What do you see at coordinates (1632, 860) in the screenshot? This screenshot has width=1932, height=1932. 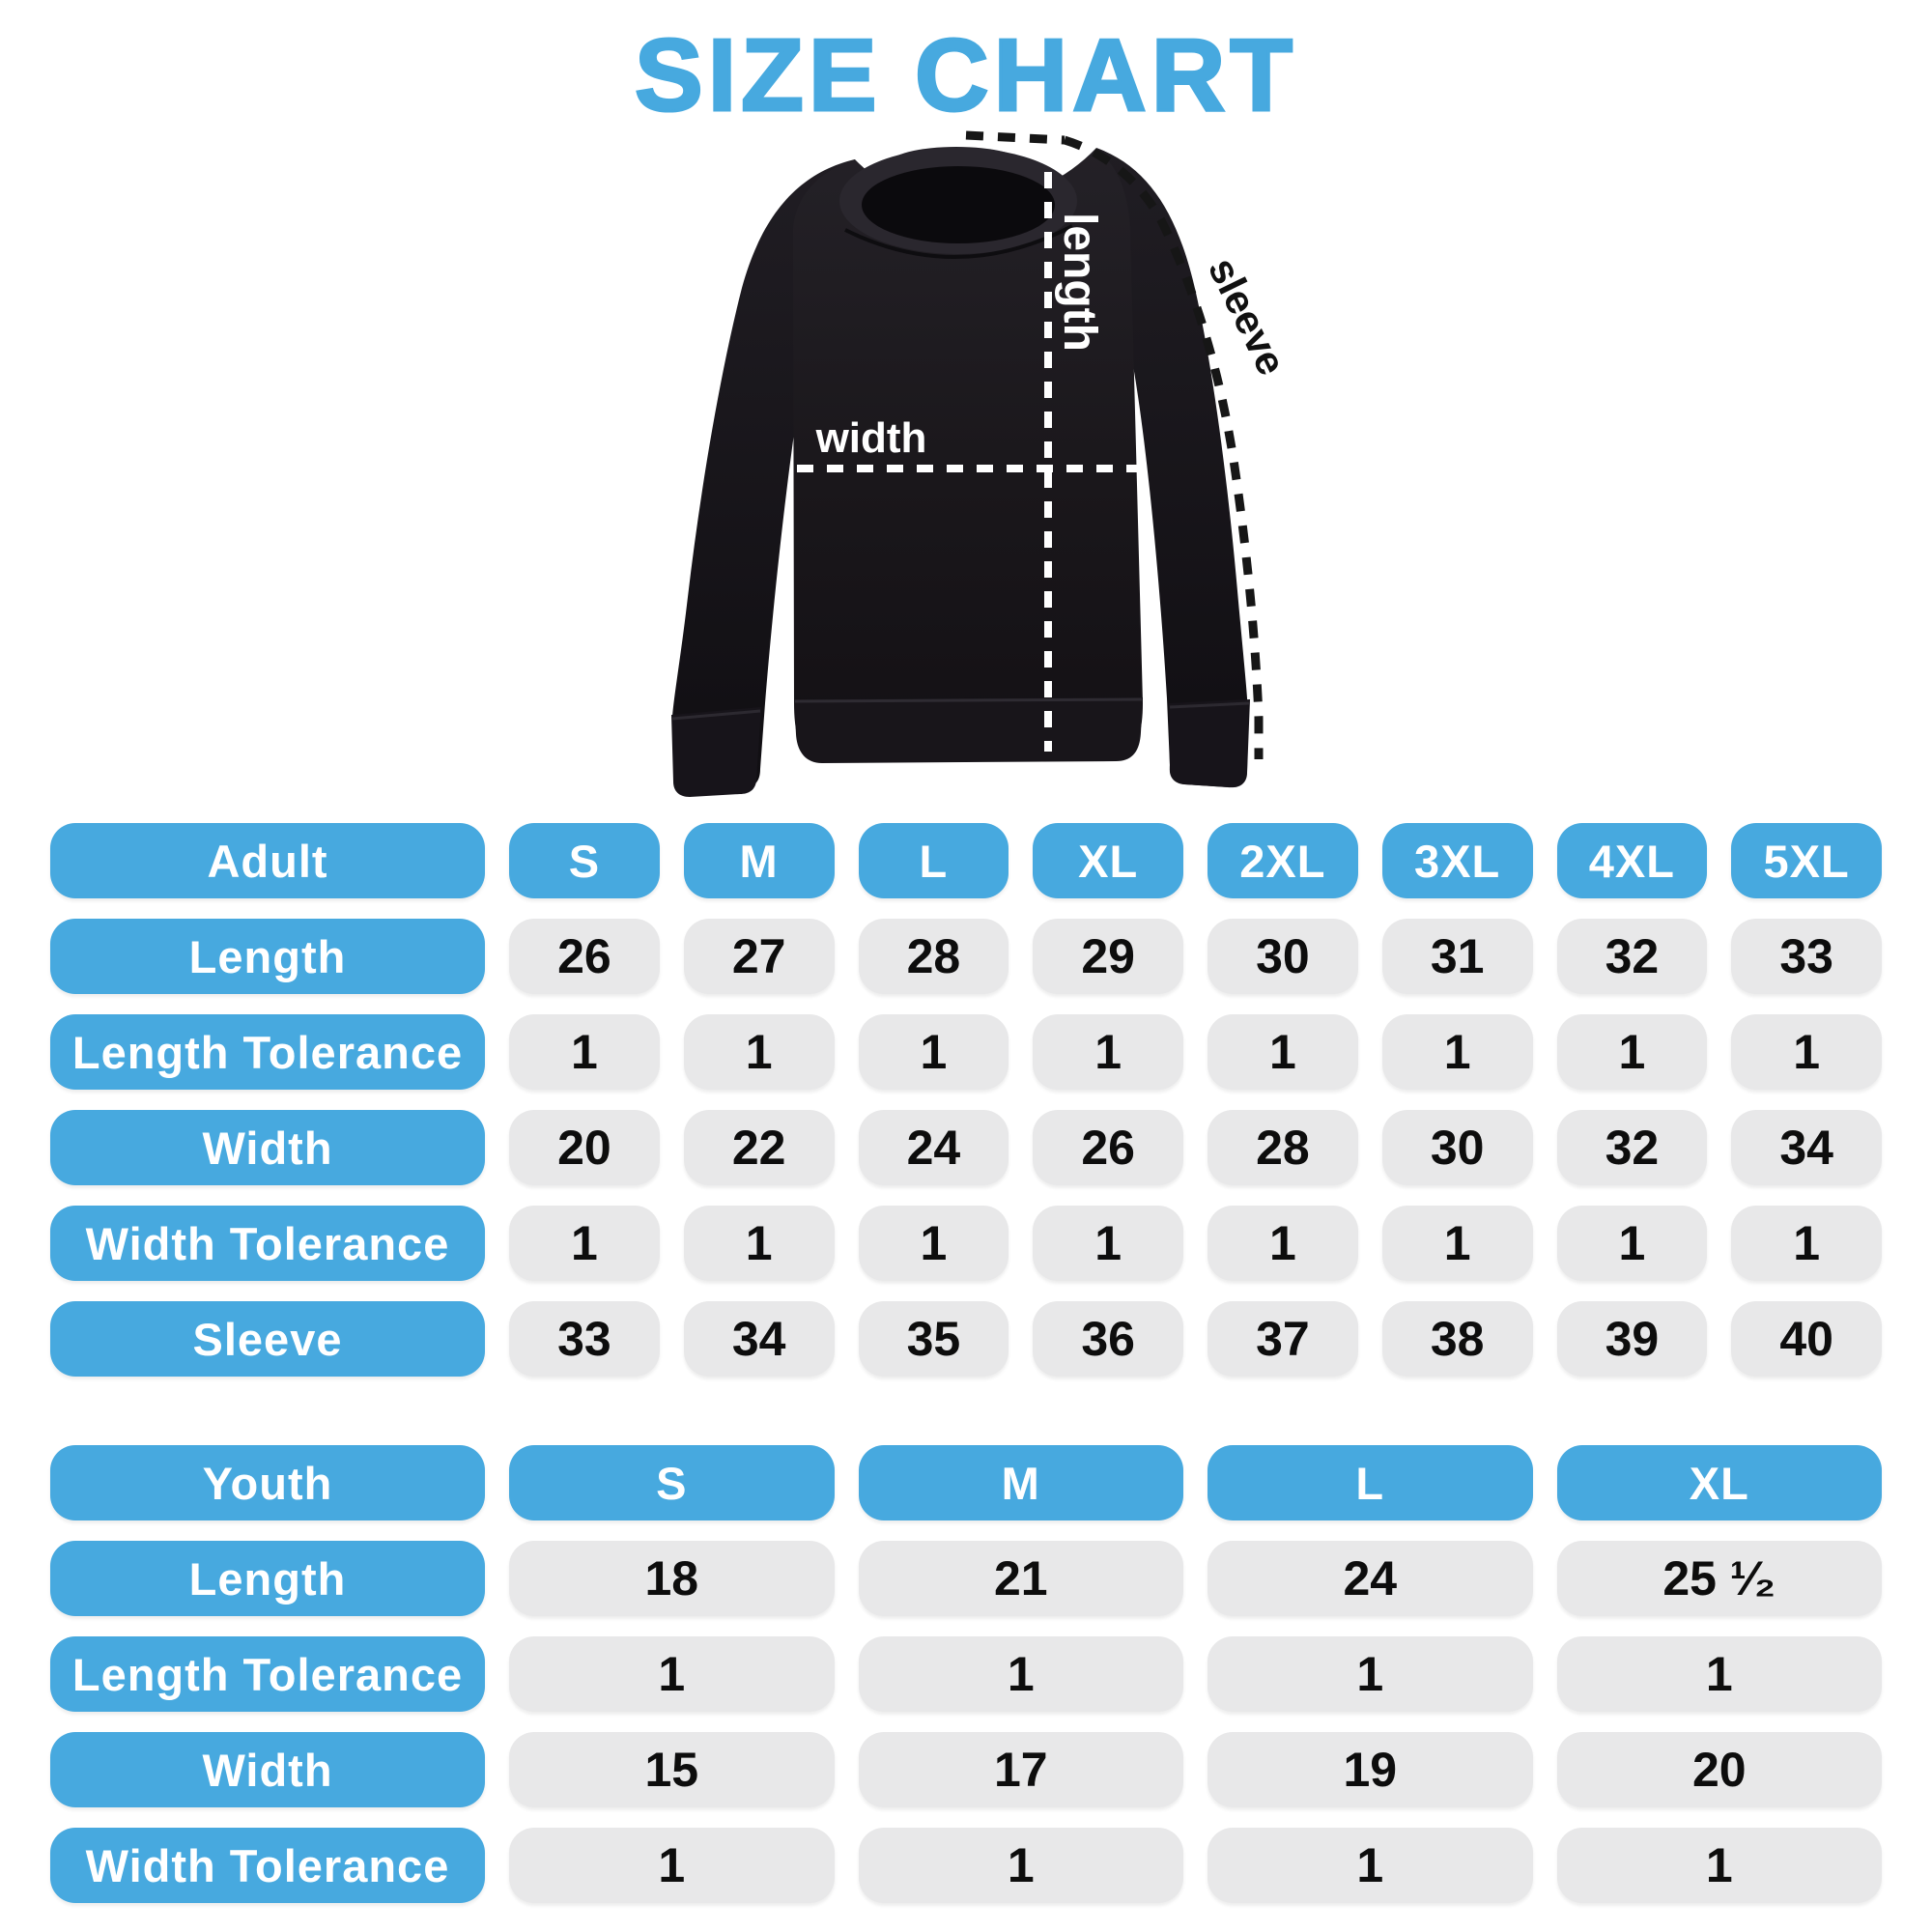 I see `adult-size-header-4xl: 4XL` at bounding box center [1632, 860].